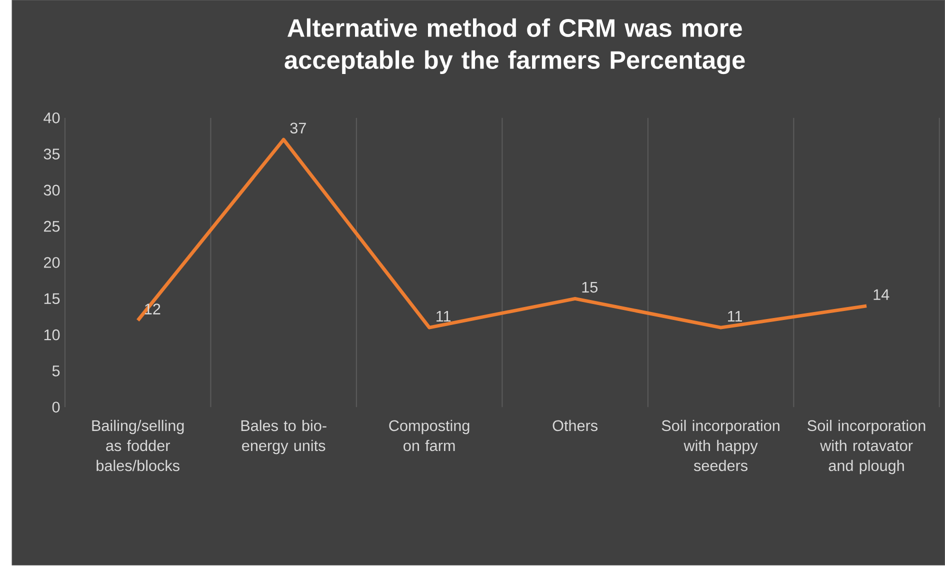 This screenshot has height=573, width=945. Describe the element at coordinates (56, 371) in the screenshot. I see `y-tick-label: 5` at that location.